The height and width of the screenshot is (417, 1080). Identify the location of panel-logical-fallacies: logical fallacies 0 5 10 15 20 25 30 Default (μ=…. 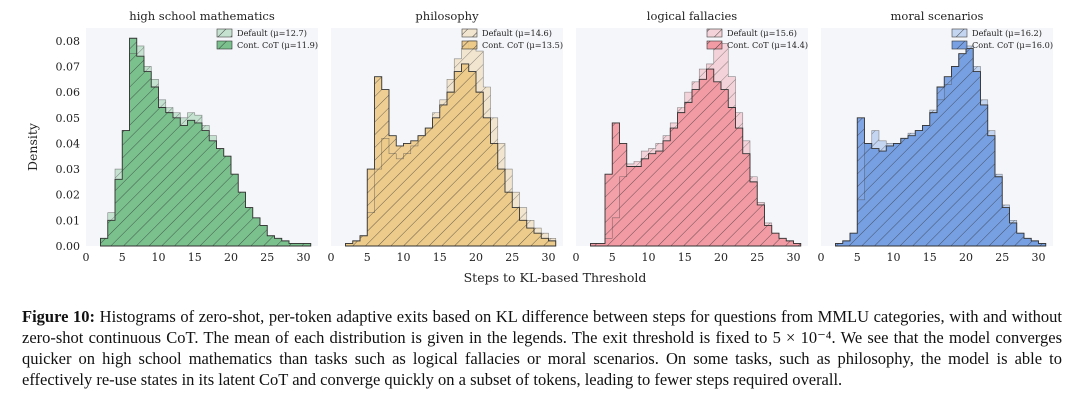
(691, 136).